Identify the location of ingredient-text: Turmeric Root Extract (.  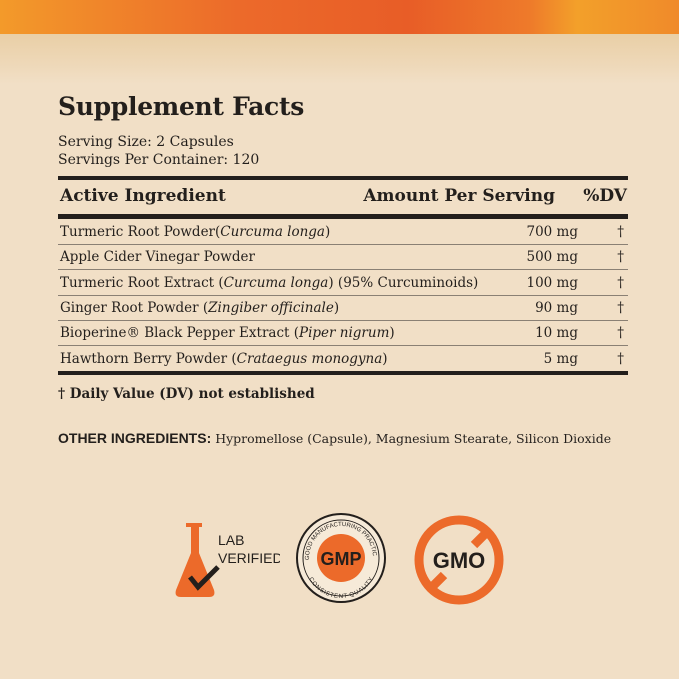
(142, 282).